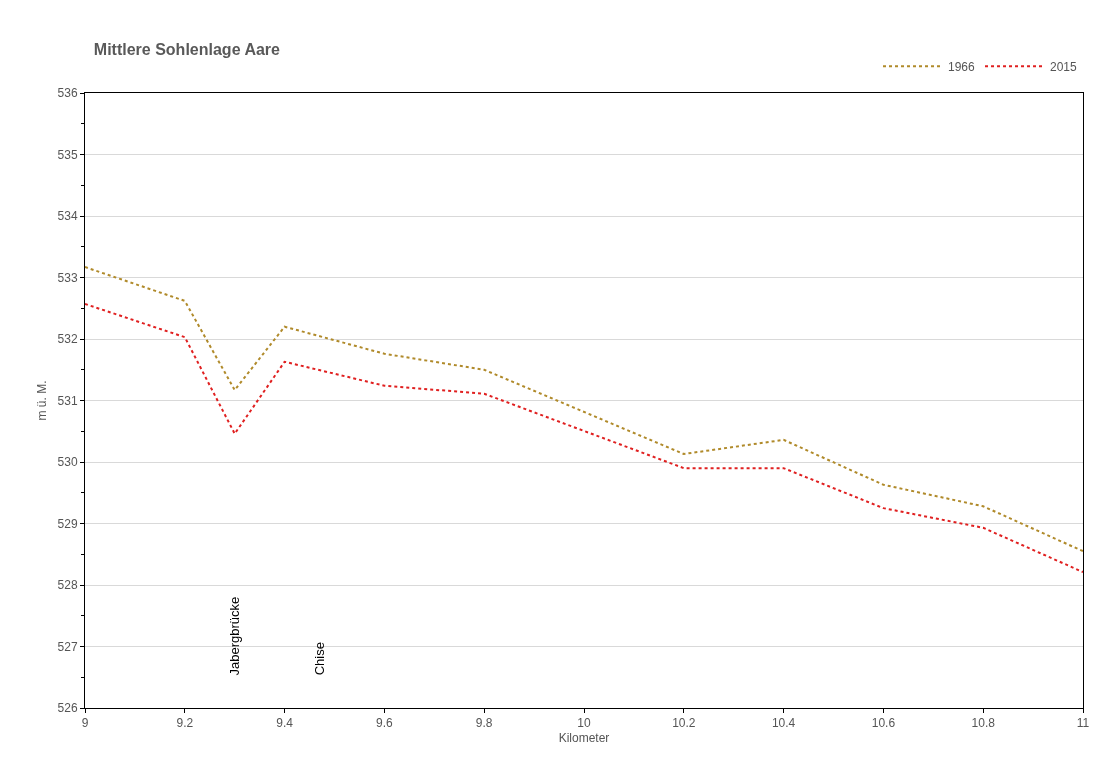  What do you see at coordinates (67, 462) in the screenshot?
I see `y-tick-label: 530` at bounding box center [67, 462].